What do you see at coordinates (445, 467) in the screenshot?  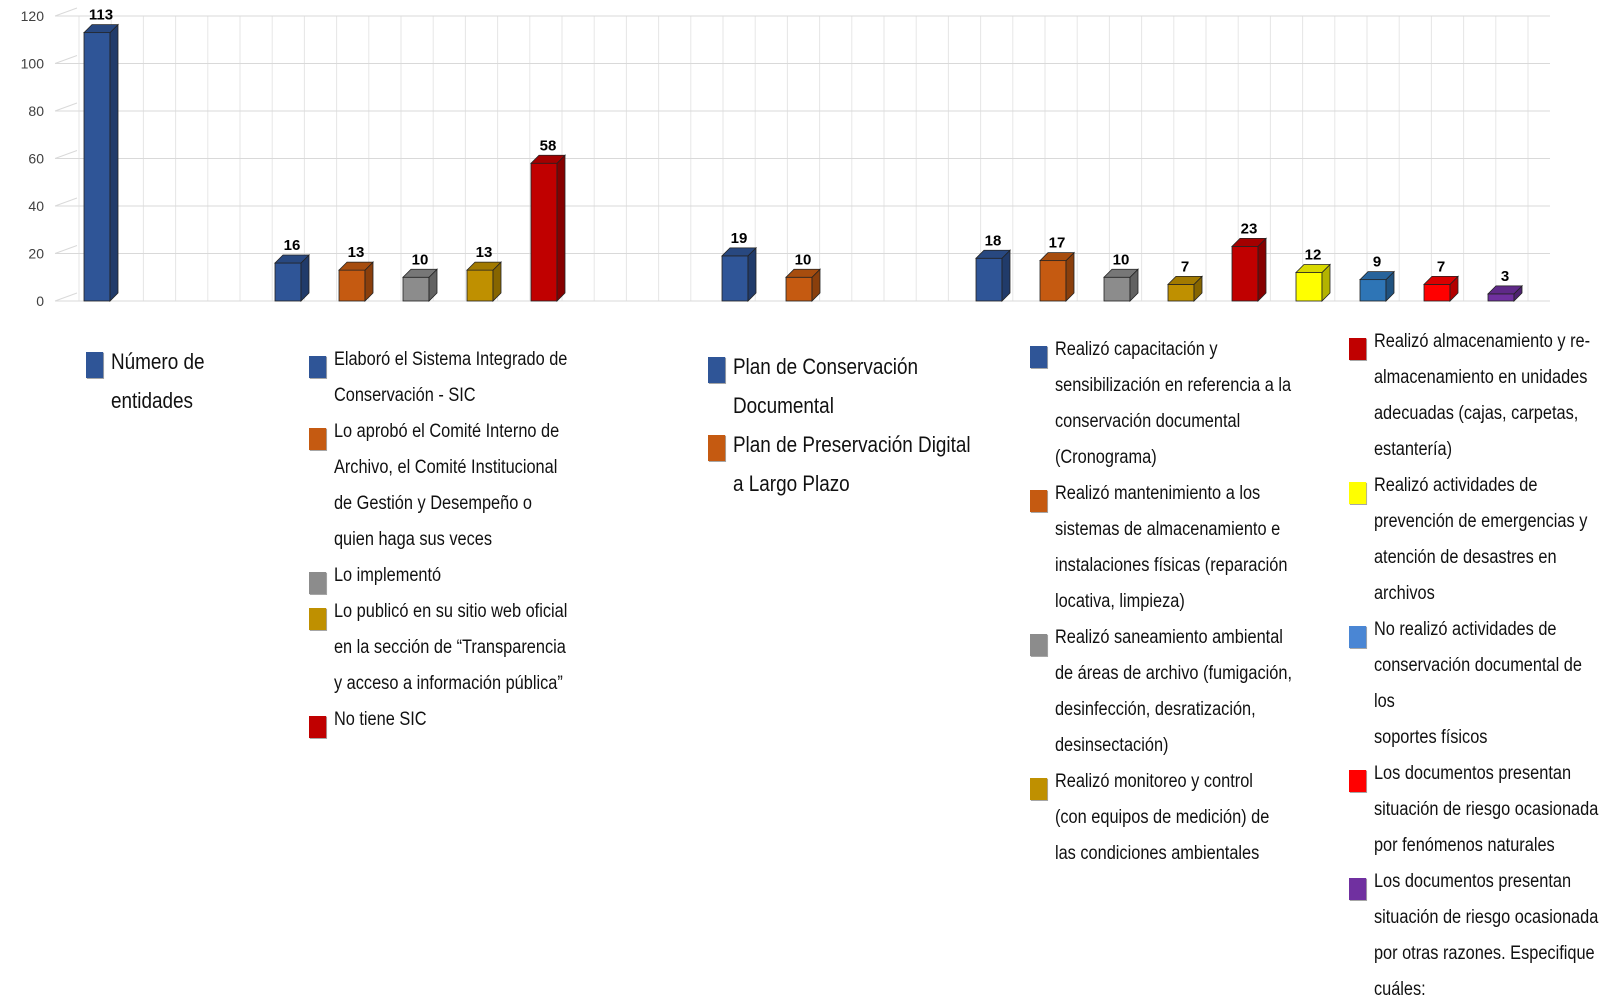 I see `legend-label-line: Archivo, el Comité Institucional` at bounding box center [445, 467].